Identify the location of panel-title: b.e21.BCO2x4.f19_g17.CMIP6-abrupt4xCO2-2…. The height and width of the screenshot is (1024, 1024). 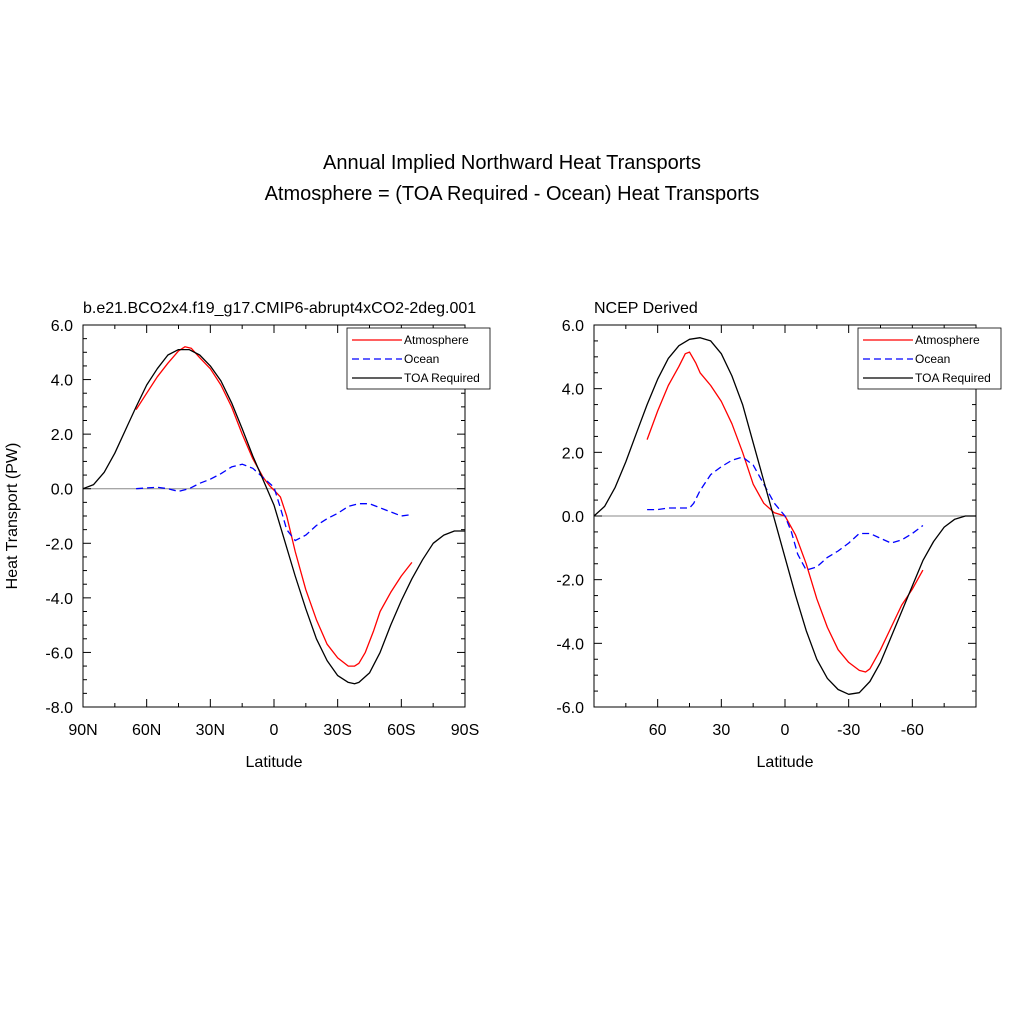
(279, 308).